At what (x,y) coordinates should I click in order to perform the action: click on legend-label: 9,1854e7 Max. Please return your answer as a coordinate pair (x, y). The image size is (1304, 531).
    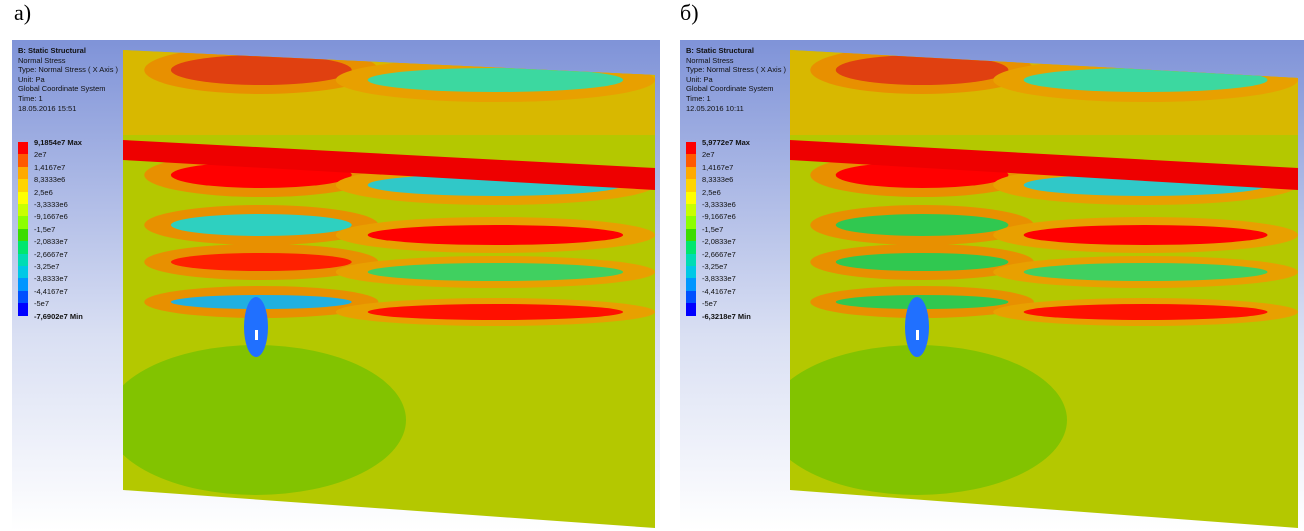
    Looking at the image, I should click on (58, 142).